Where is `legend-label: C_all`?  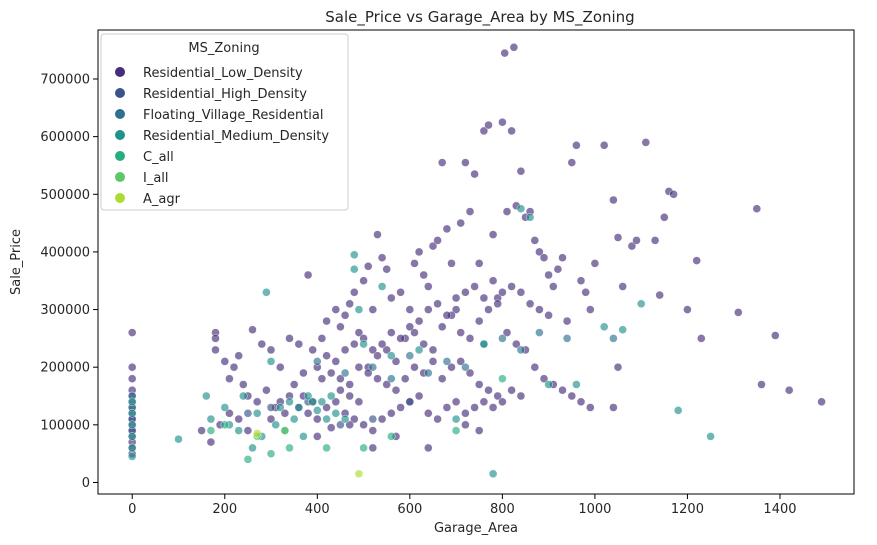
legend-label: C_all is located at coordinates (158, 157).